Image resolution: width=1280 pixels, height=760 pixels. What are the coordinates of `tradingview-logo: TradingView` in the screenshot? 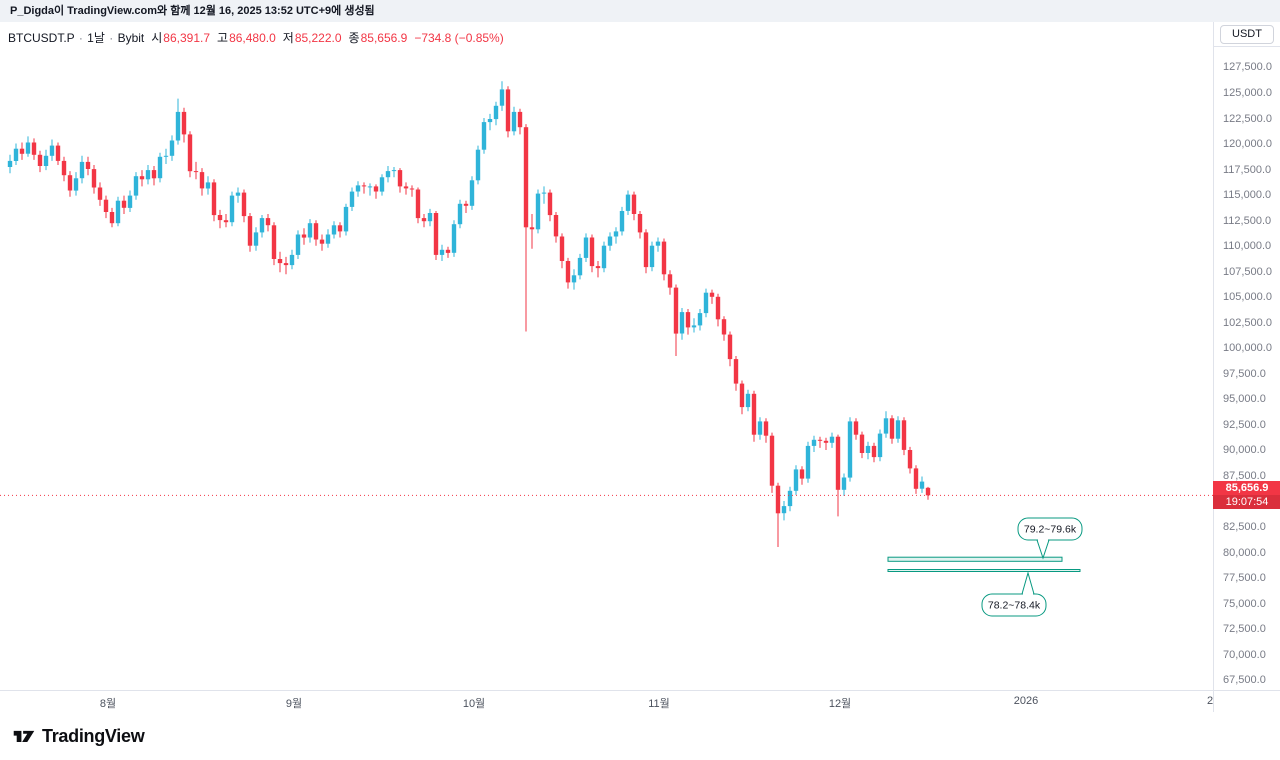 It's located at (78, 736).